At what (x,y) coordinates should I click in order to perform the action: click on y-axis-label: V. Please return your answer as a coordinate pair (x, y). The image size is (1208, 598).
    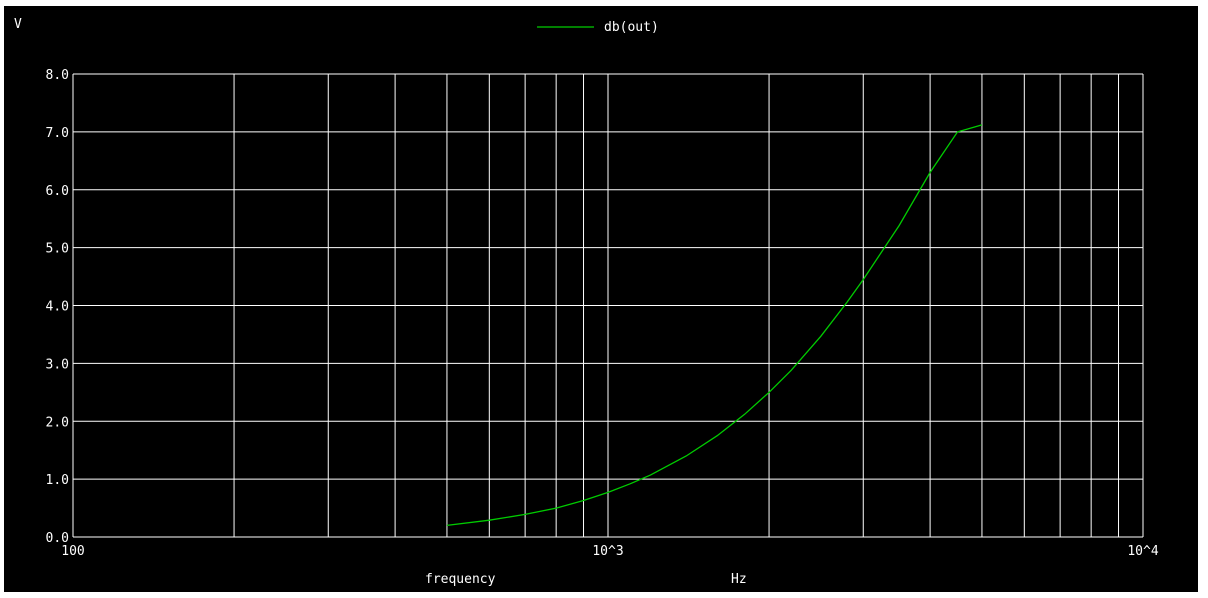
    Looking at the image, I should click on (18, 24).